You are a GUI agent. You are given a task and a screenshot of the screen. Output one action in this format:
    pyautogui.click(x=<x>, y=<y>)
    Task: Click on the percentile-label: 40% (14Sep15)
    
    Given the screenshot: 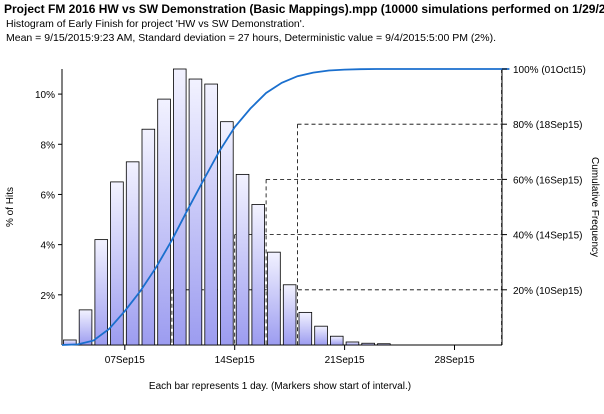 What is the action you would take?
    pyautogui.click(x=548, y=236)
    